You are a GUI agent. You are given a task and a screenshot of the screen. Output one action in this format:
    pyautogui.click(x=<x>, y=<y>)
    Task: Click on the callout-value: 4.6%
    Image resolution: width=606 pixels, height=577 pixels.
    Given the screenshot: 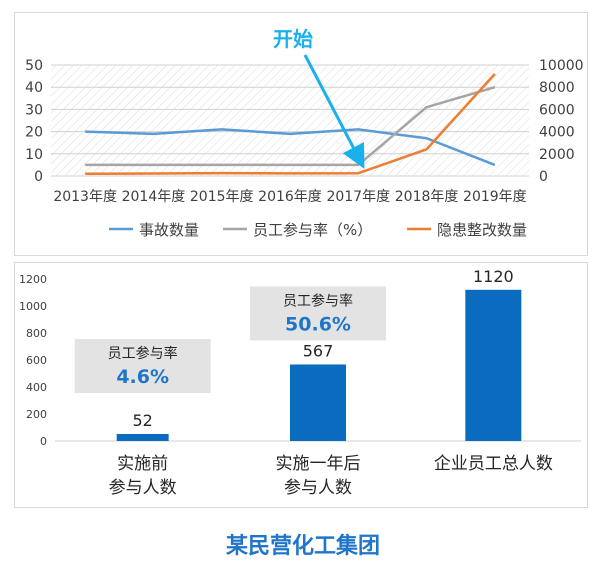 What is the action you would take?
    pyautogui.click(x=142, y=377)
    